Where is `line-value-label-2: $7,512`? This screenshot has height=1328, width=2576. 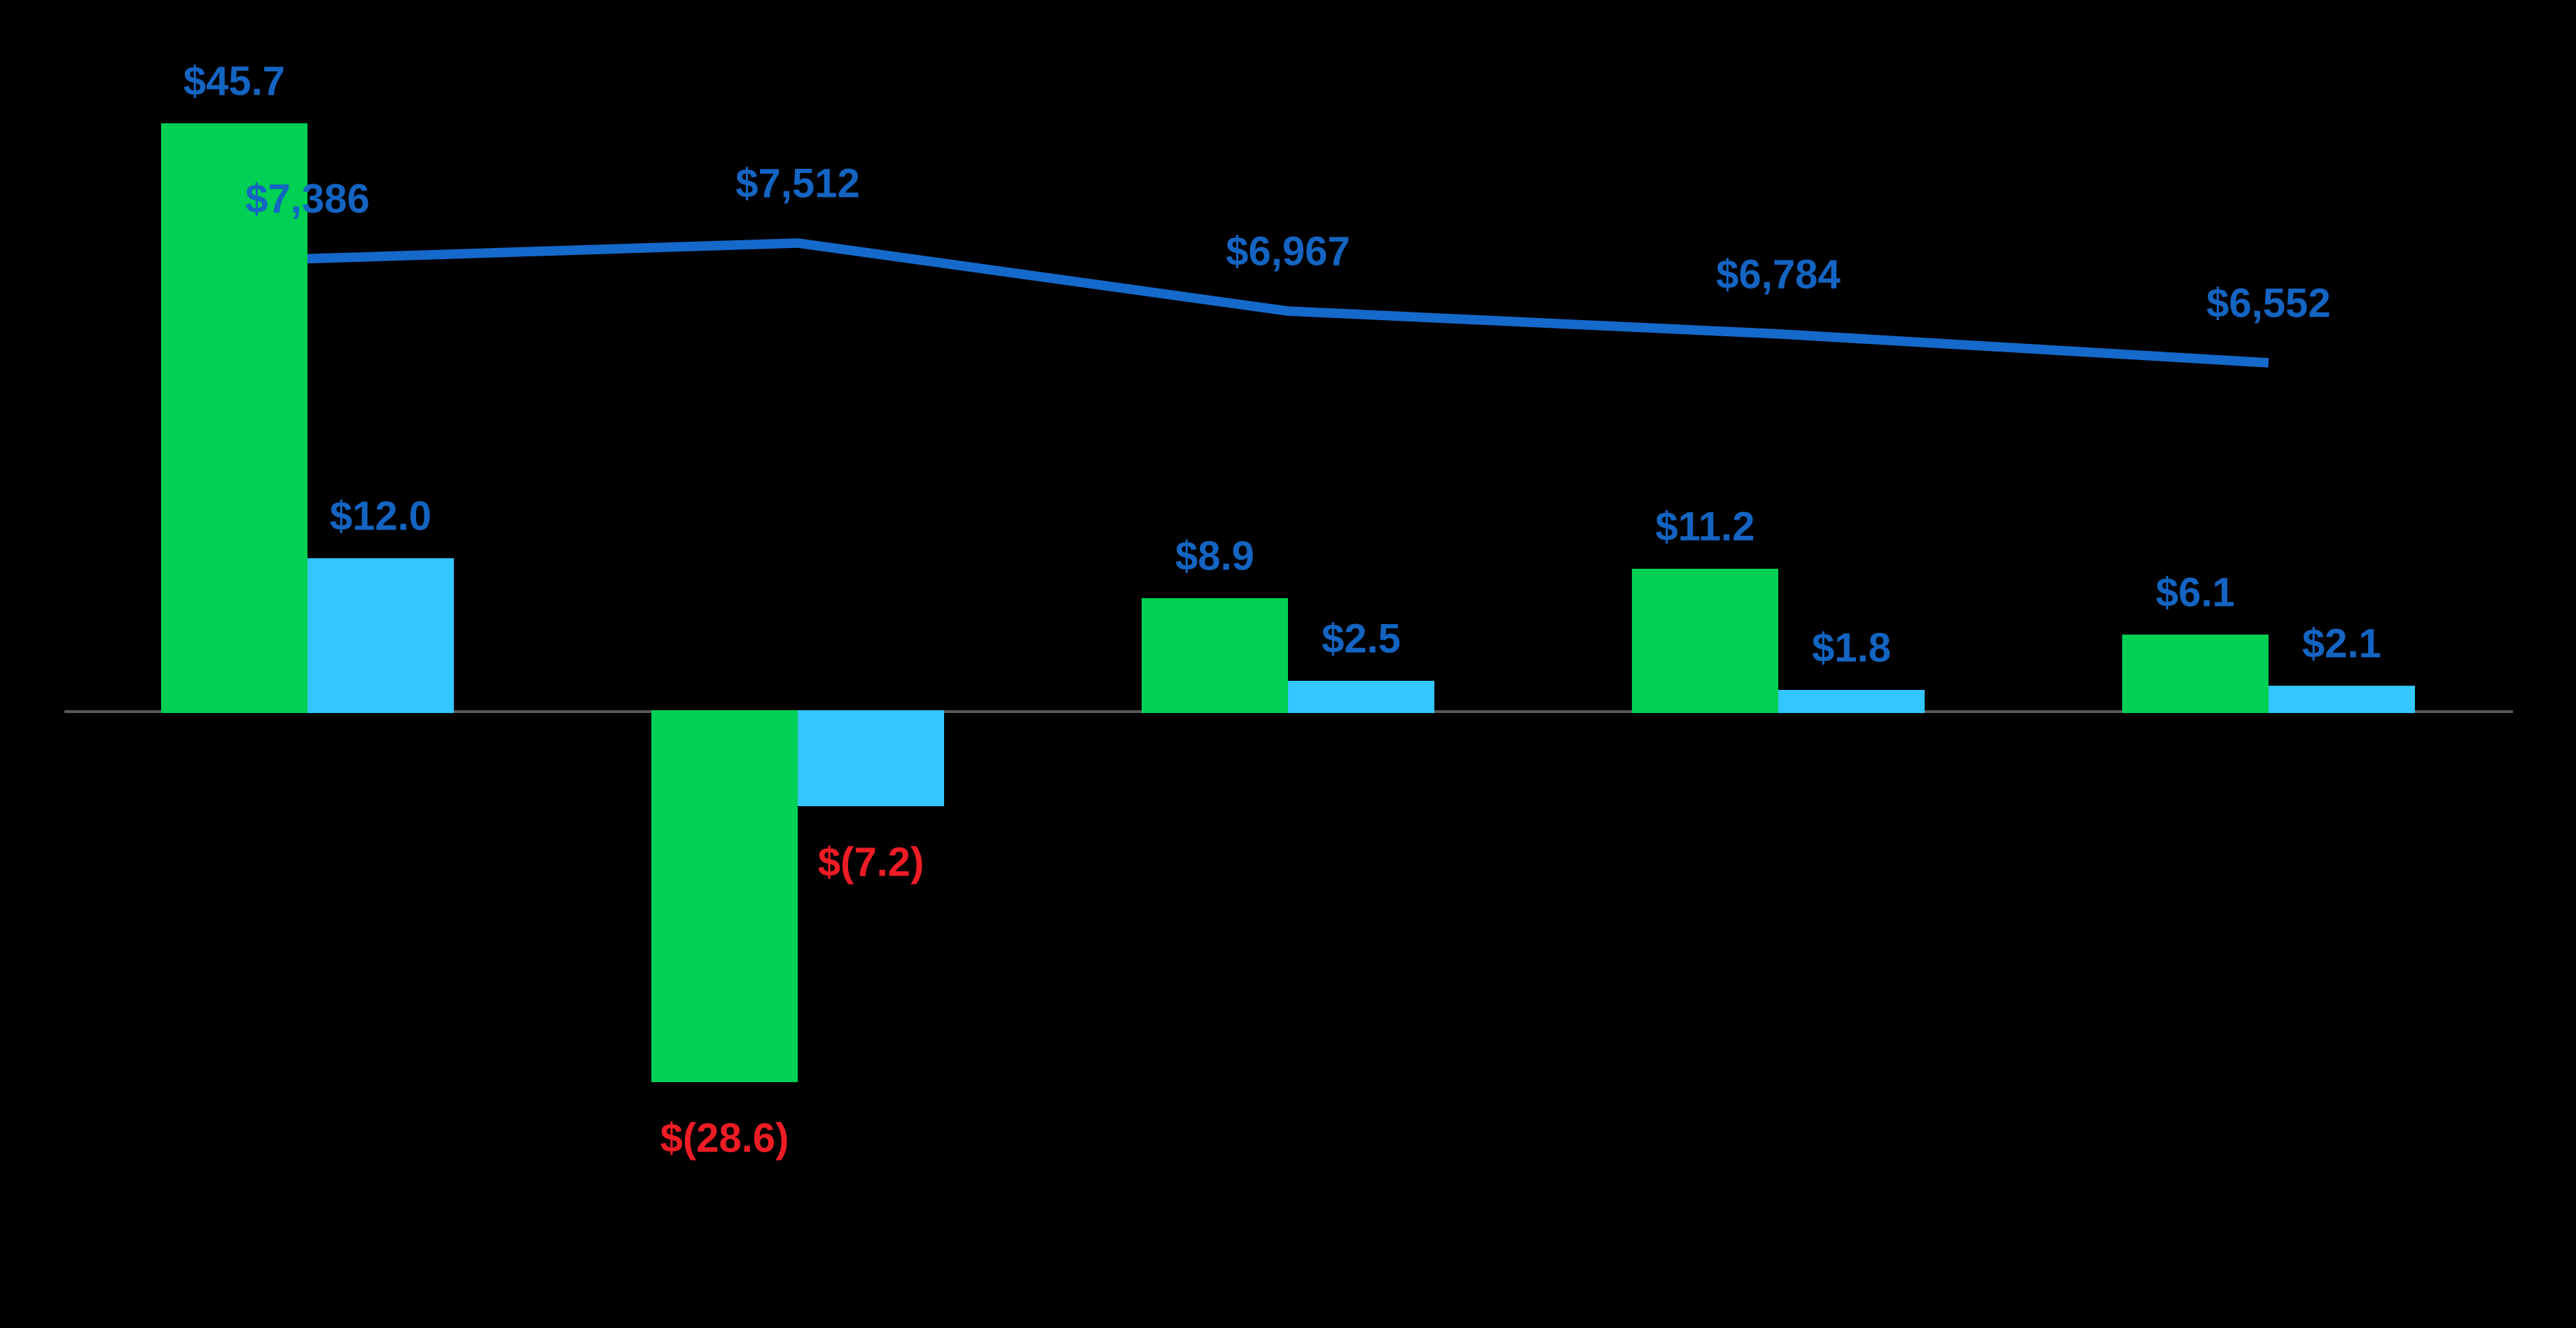
line-value-label-2: $7,512 is located at coordinates (797, 183).